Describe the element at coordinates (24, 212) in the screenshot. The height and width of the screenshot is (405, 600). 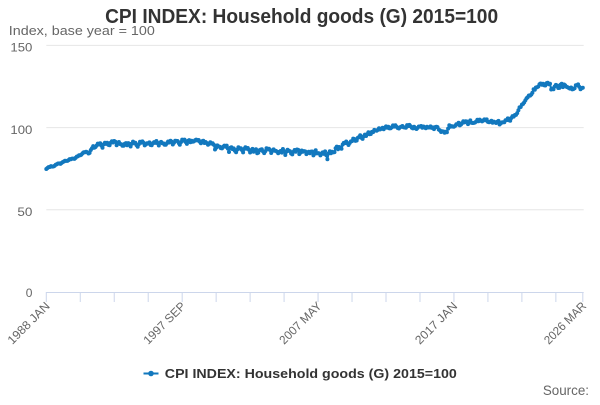
I see `svg-text: 50` at that location.